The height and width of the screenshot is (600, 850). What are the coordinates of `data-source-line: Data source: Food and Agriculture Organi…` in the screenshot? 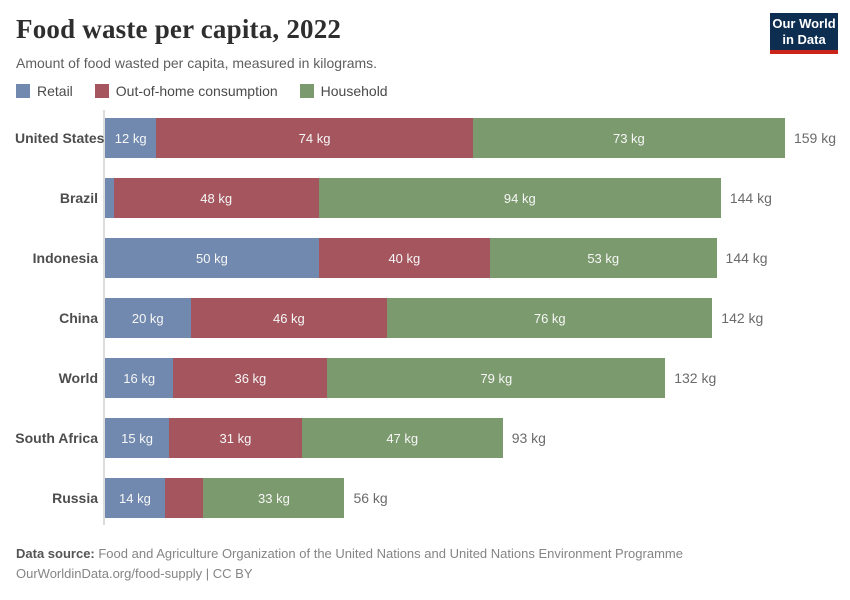 It's located at (349, 554).